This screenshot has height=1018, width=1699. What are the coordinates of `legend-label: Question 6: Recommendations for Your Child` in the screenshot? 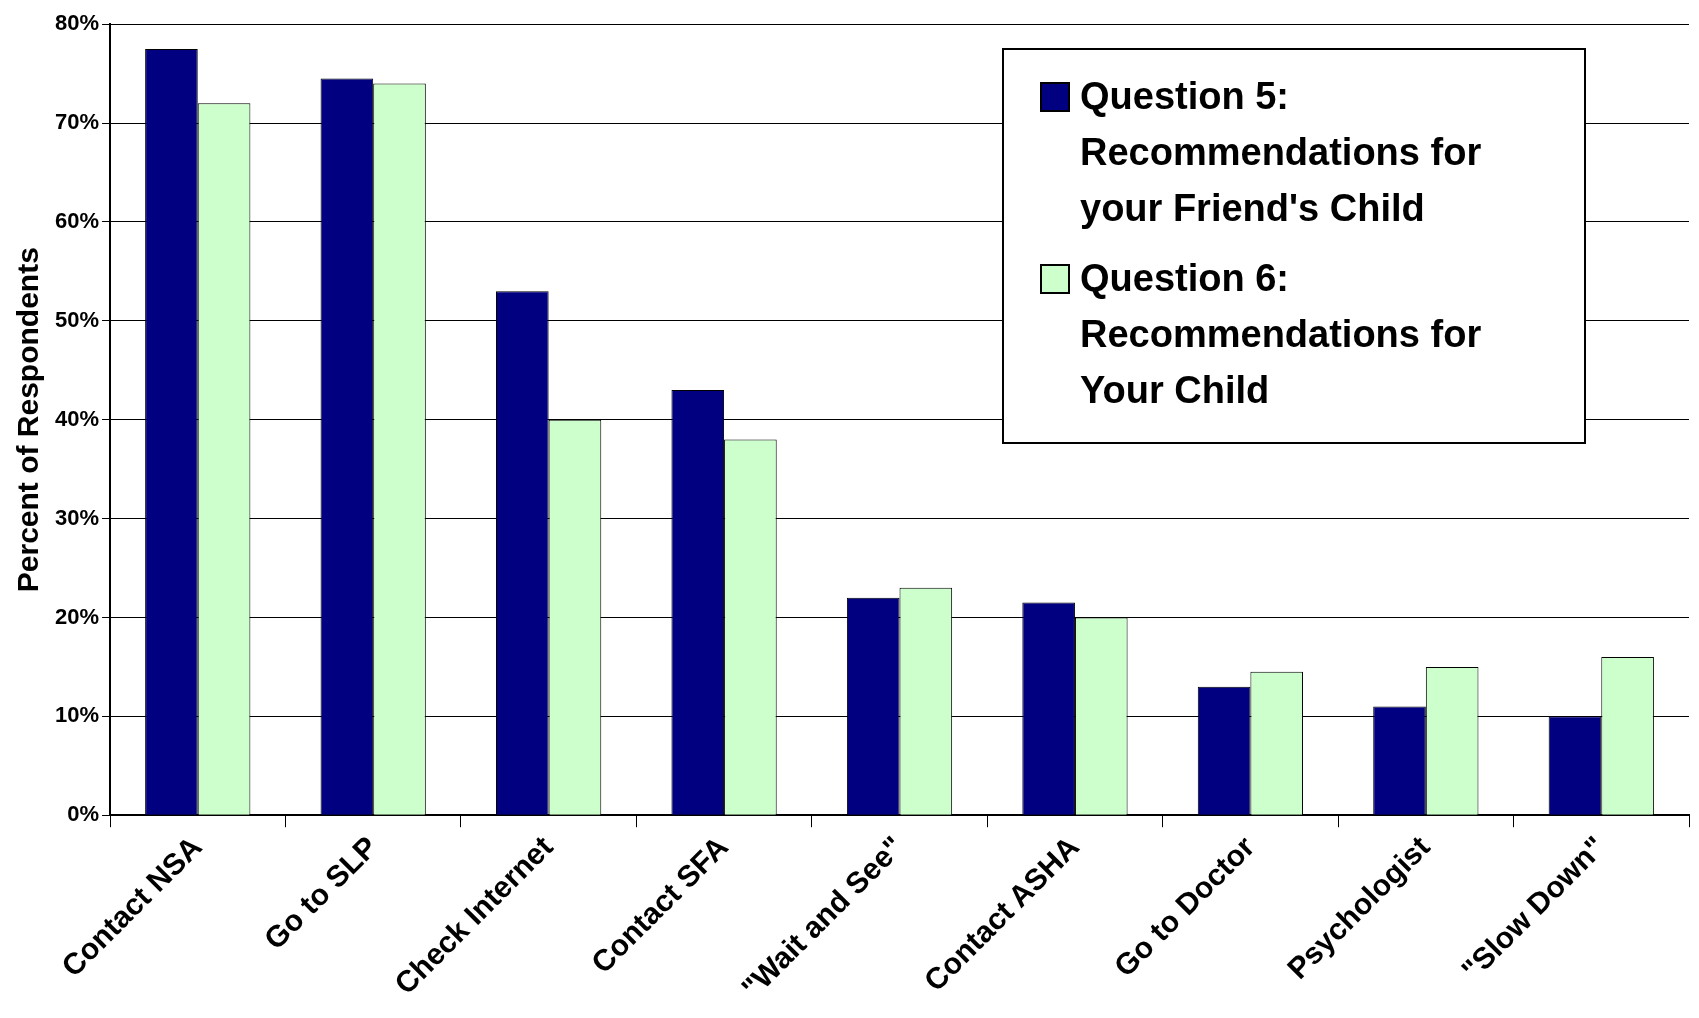 It's located at (1281, 334).